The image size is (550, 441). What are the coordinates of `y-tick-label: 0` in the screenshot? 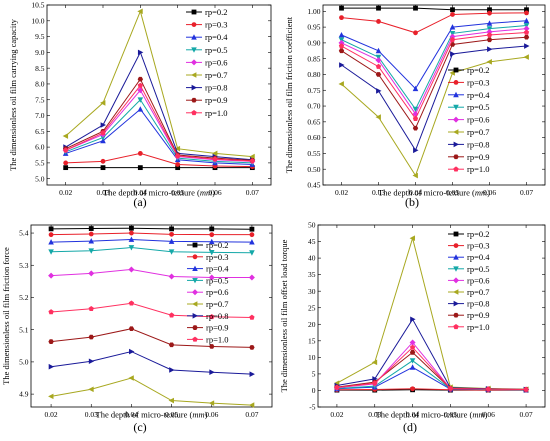 It's located at (314, 390).